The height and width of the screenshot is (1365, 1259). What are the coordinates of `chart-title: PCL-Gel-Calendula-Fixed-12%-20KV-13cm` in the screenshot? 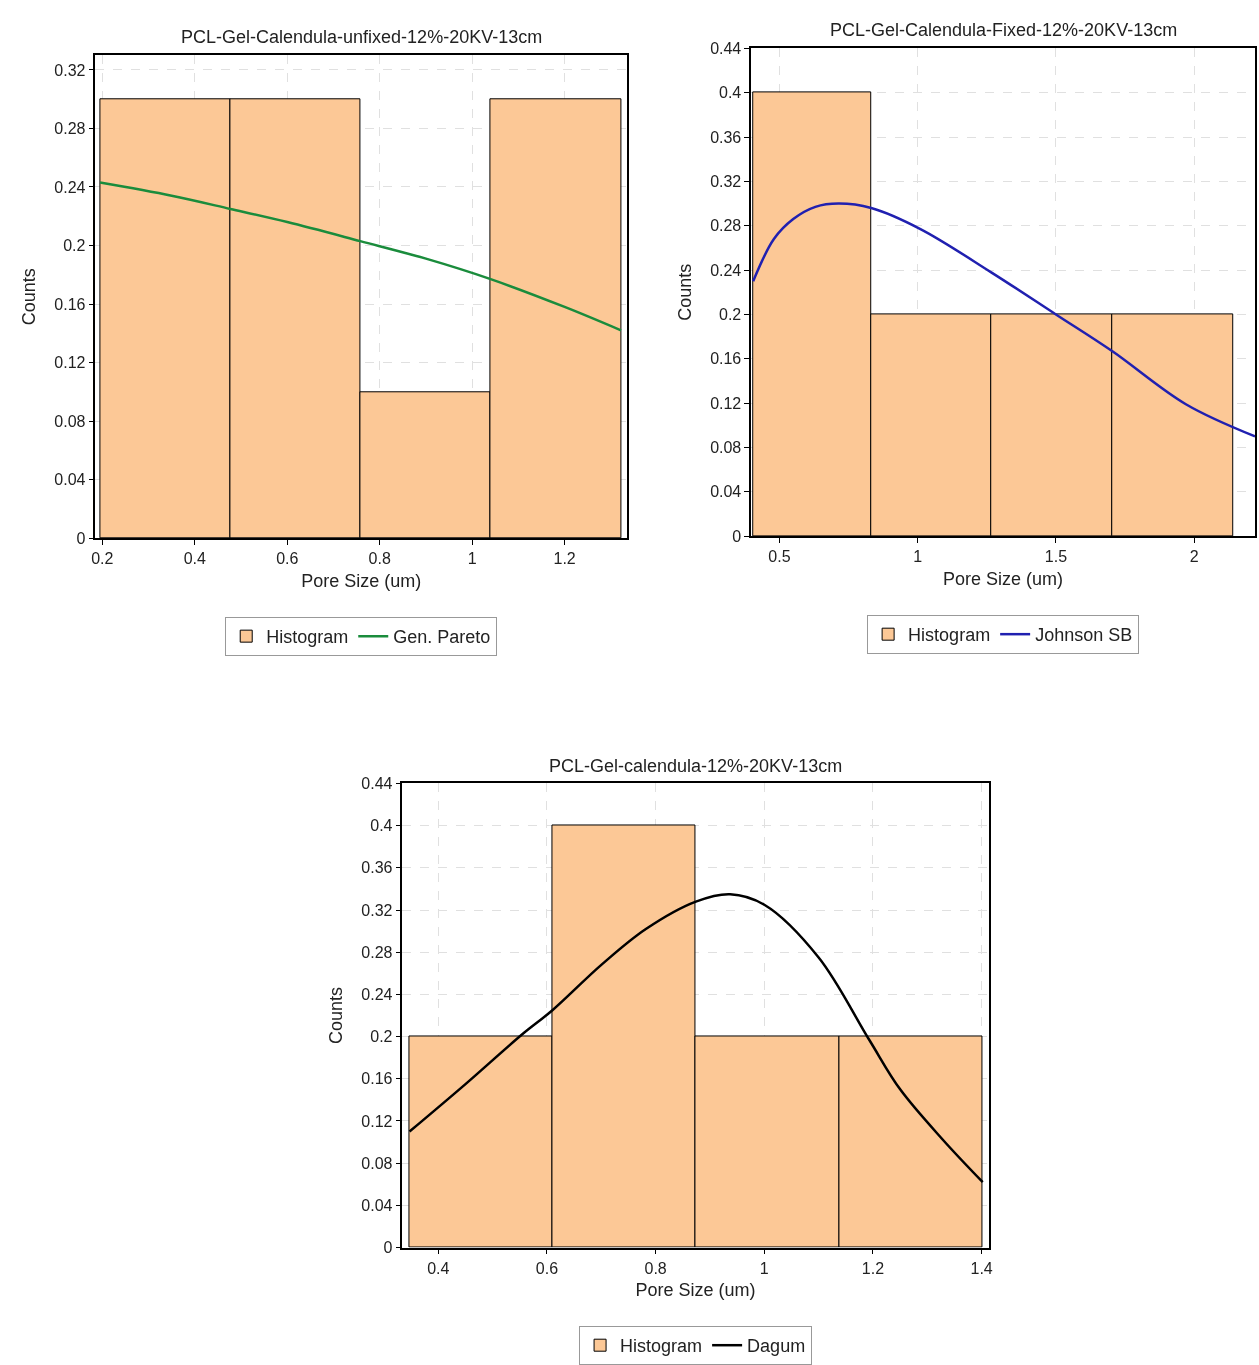 It's located at (1004, 30).